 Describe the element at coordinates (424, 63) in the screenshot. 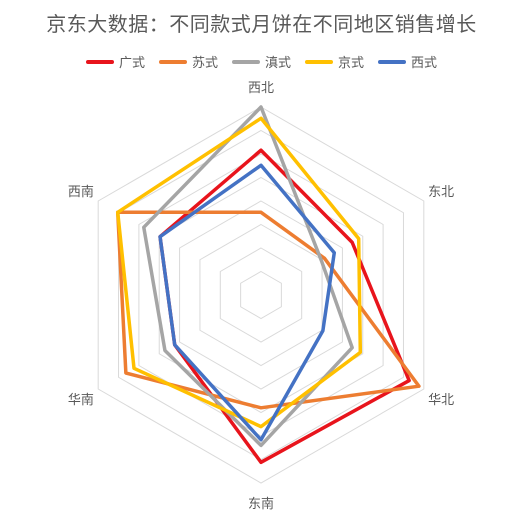

I see `legend-label: 西式` at that location.